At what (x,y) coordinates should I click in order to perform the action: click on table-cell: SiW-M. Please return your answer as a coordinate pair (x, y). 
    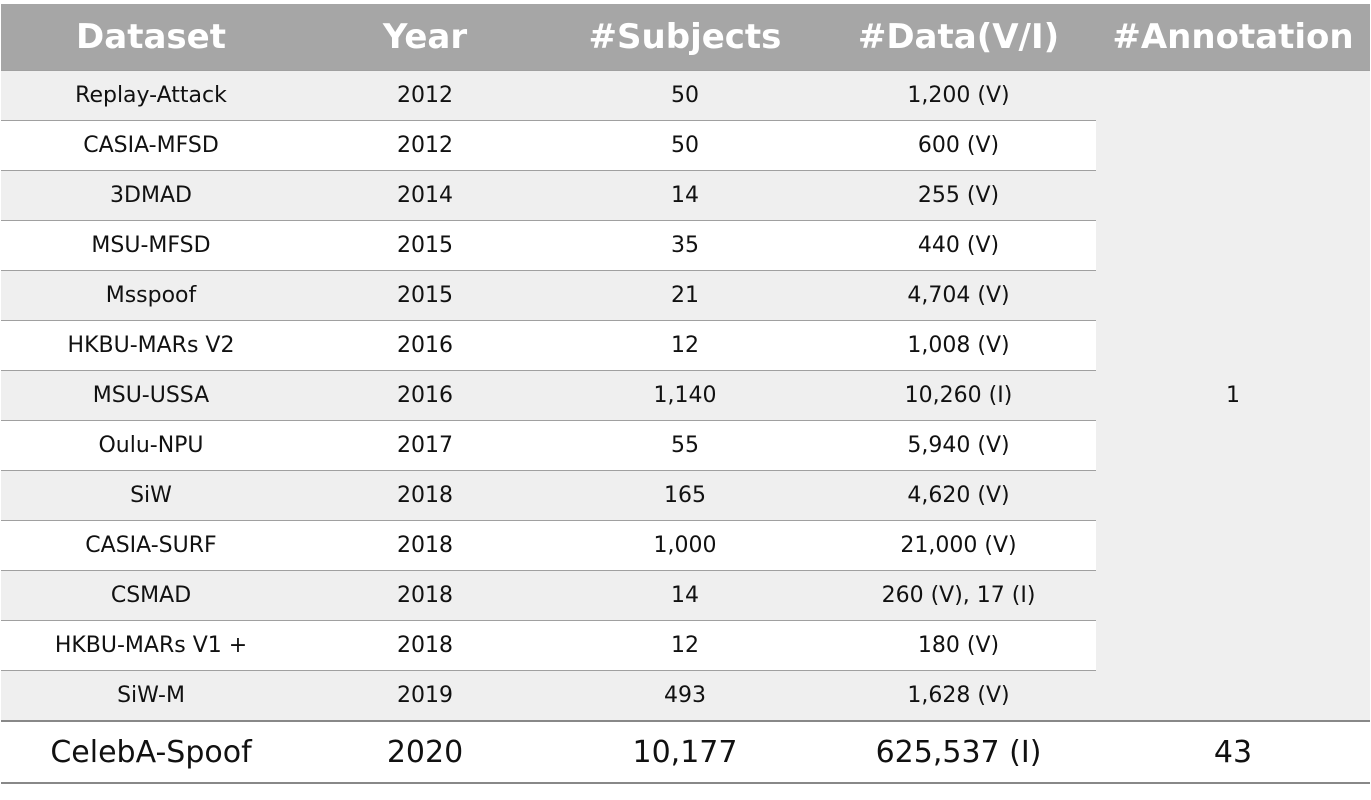
    Looking at the image, I should click on (151, 695).